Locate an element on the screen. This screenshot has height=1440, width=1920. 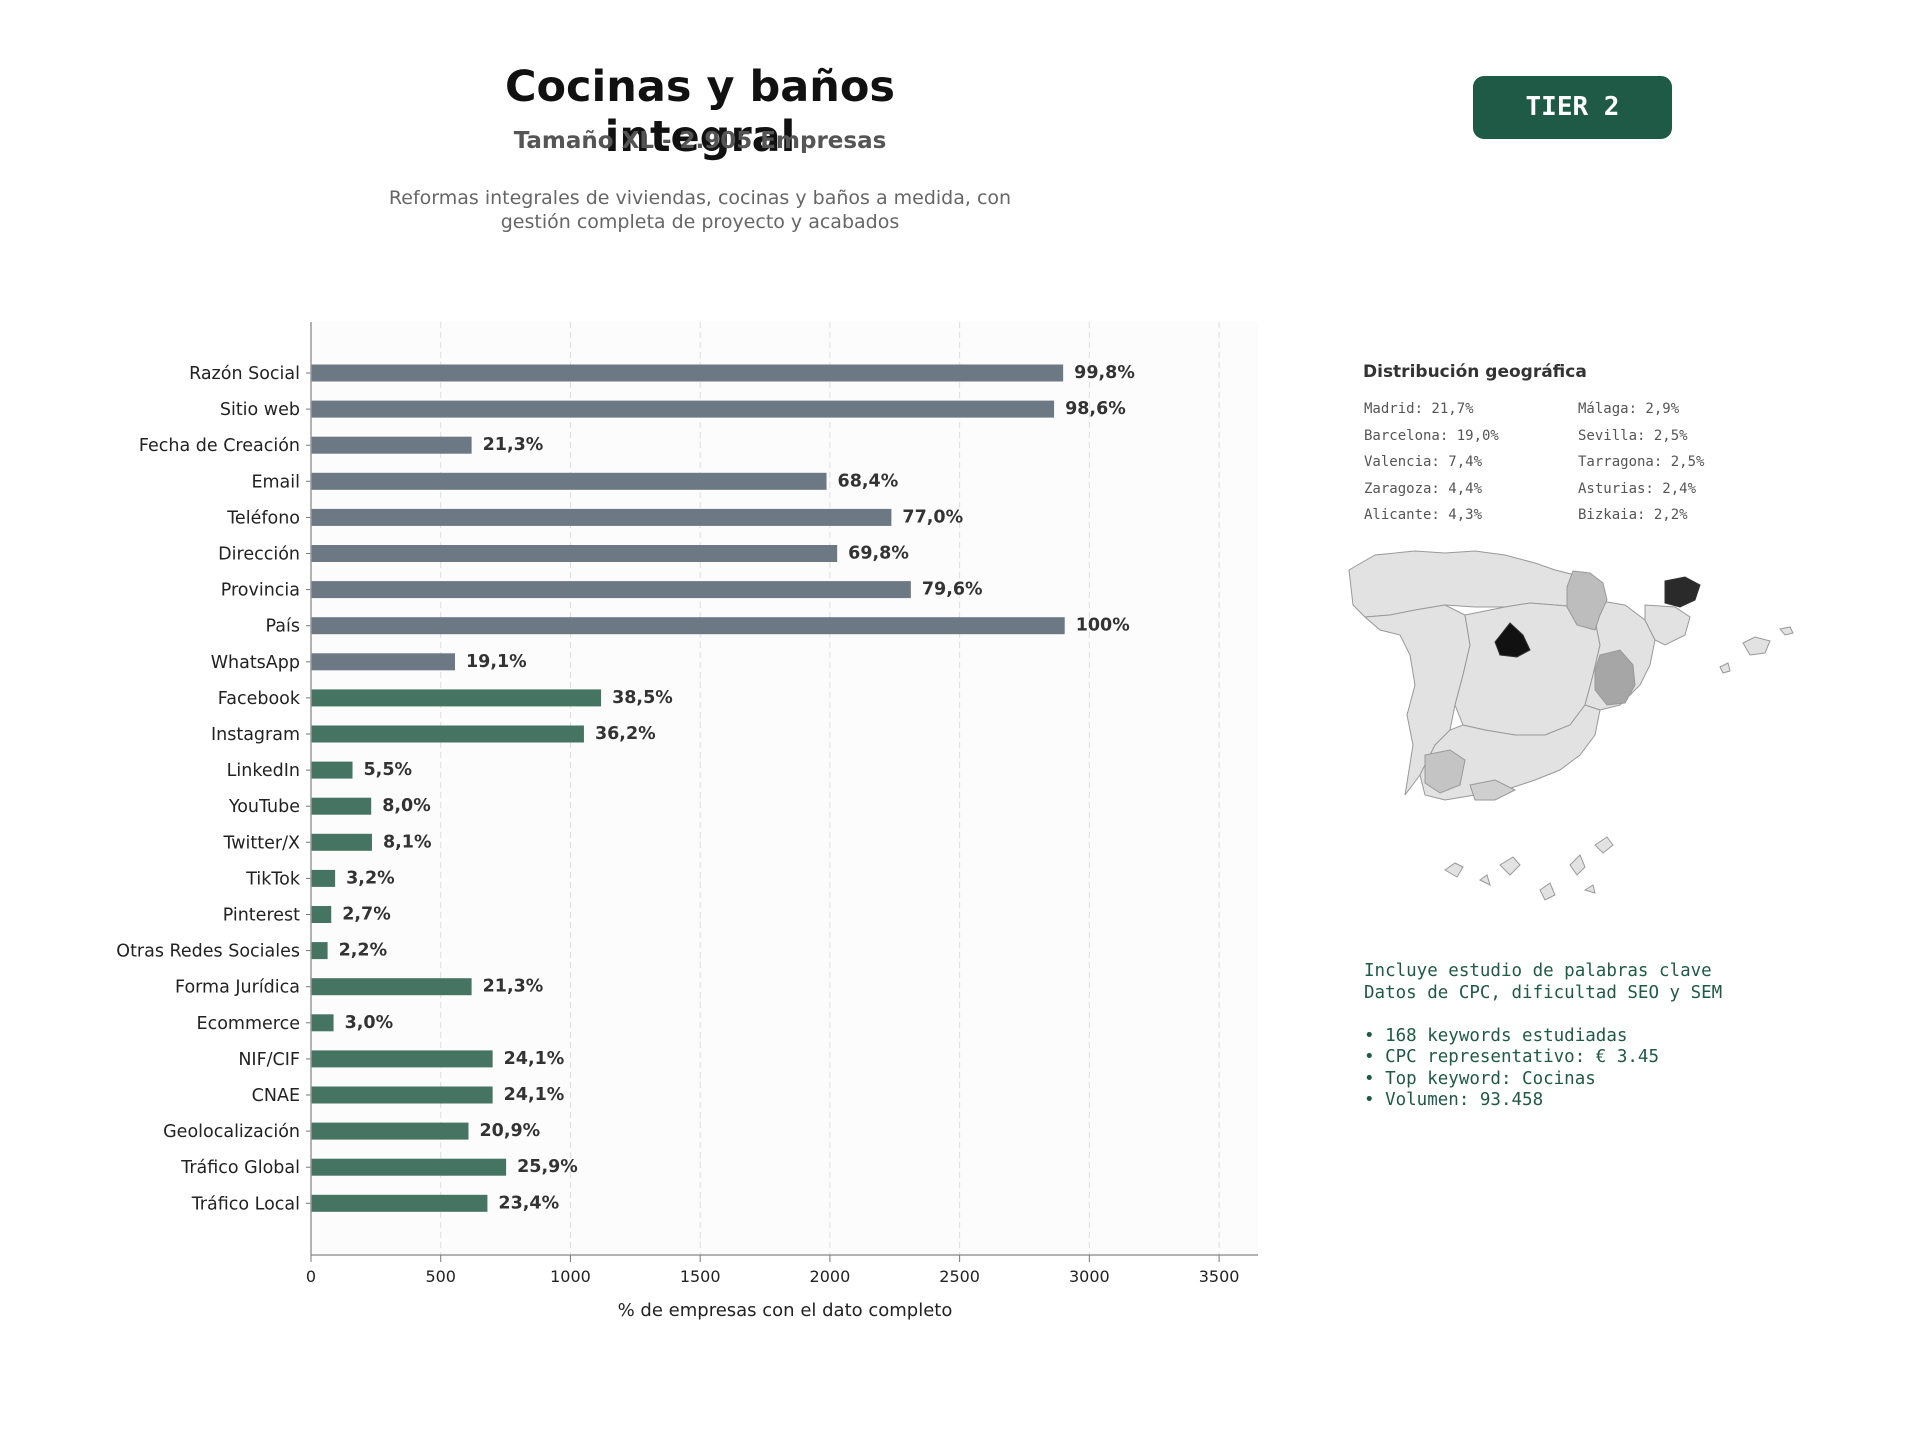
value-label: 3,0% is located at coordinates (369, 1023).